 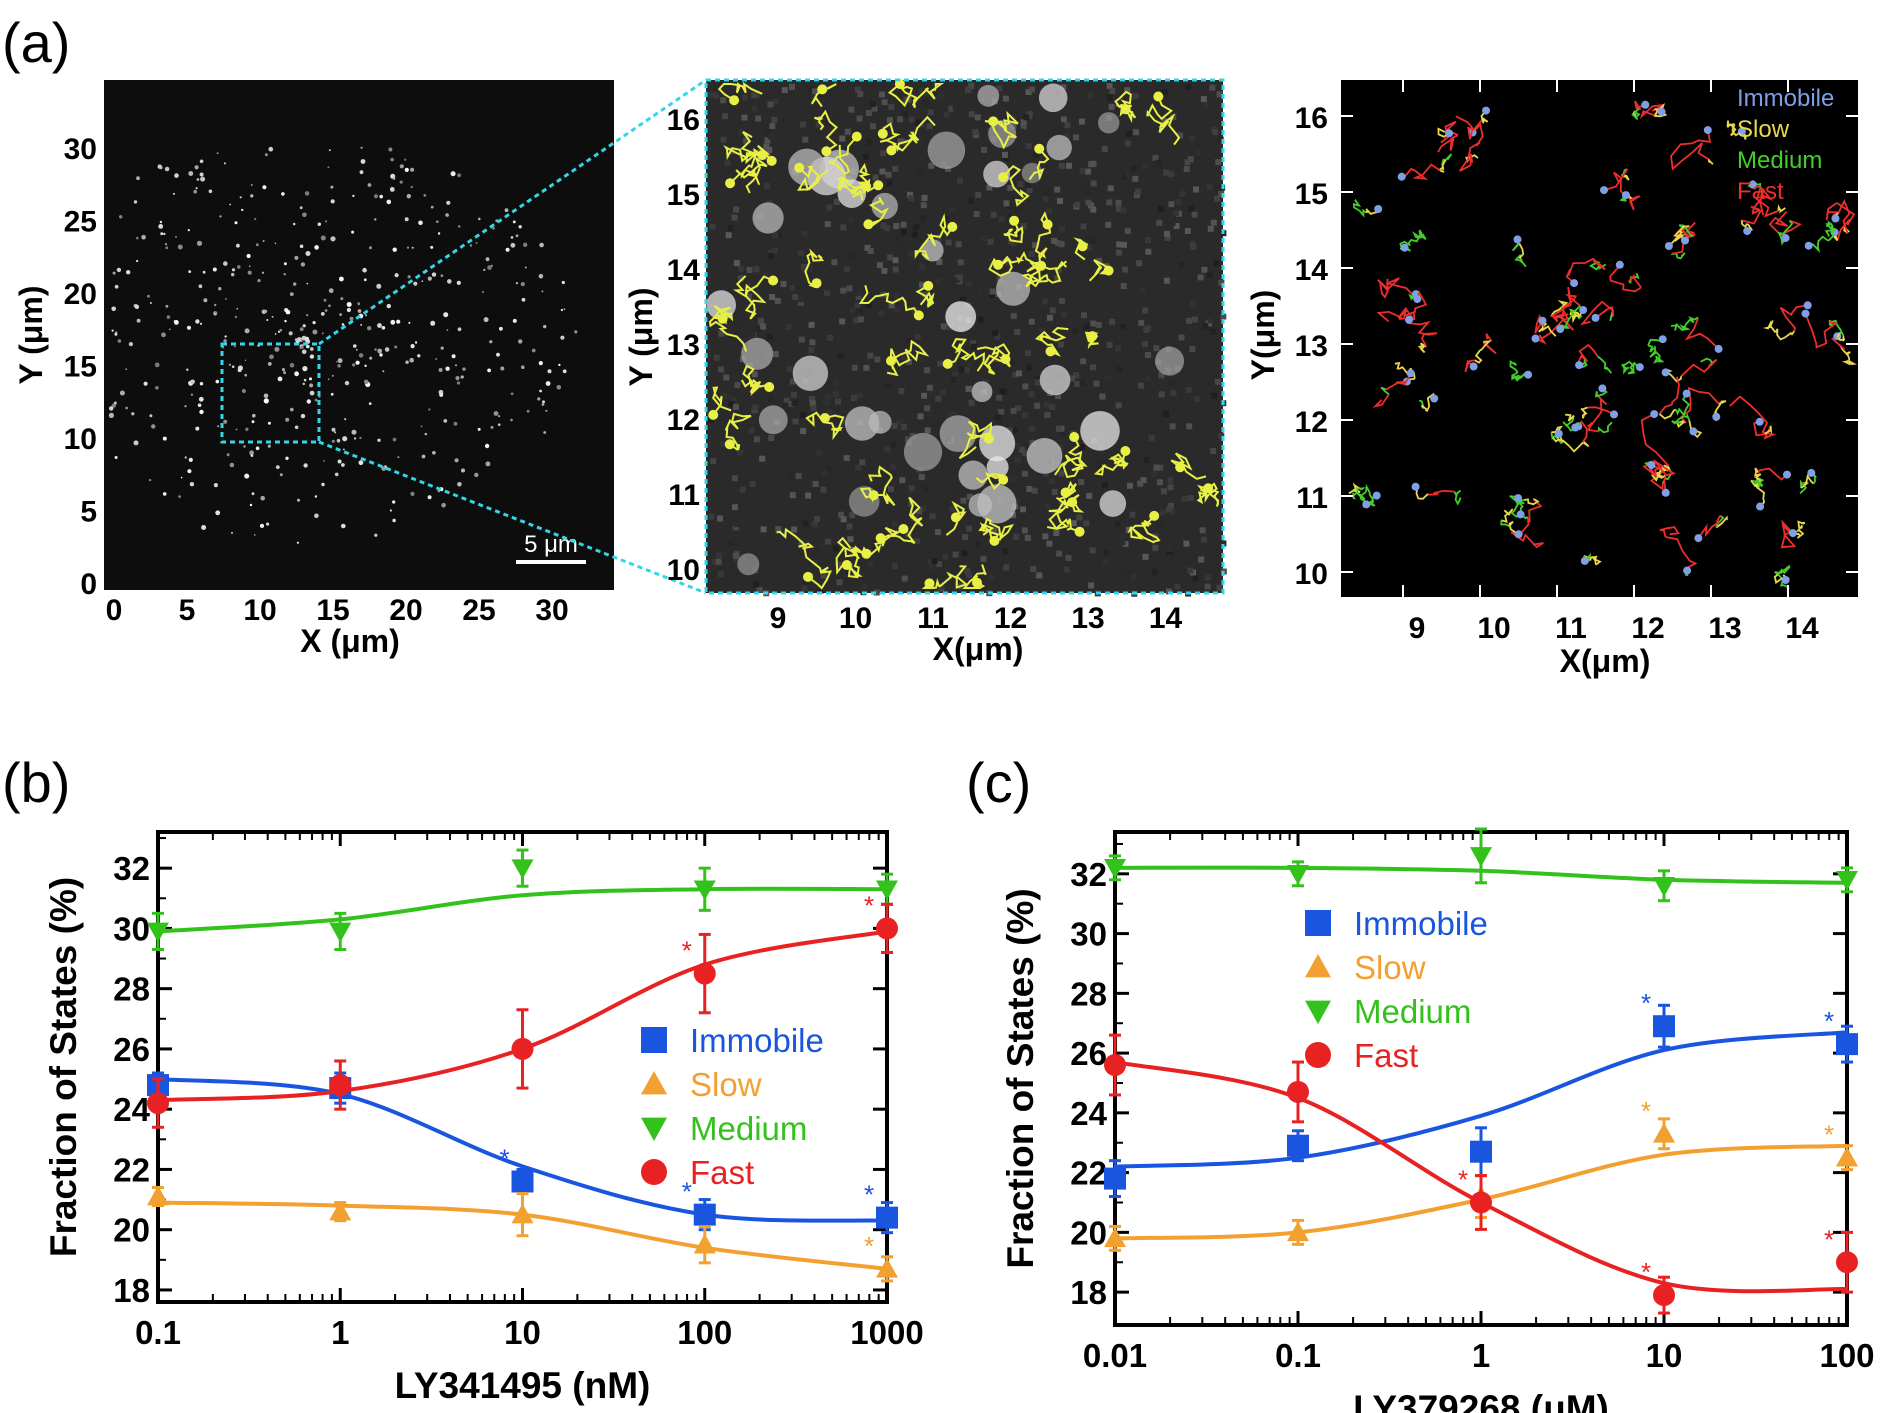 What do you see at coordinates (1785, 98) in the screenshot?
I see `state-legend-immobile: Immobile` at bounding box center [1785, 98].